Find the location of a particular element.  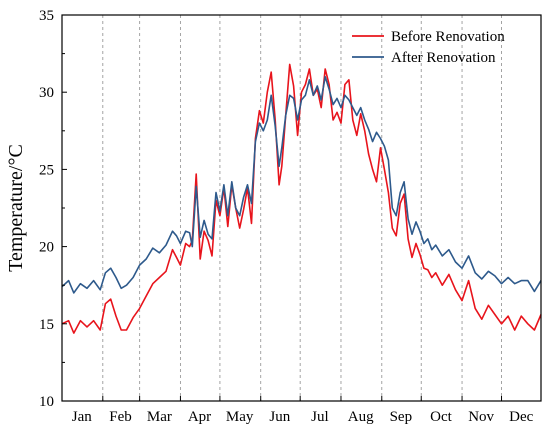

x-tick-label: Aug is located at coordinates (361, 417).